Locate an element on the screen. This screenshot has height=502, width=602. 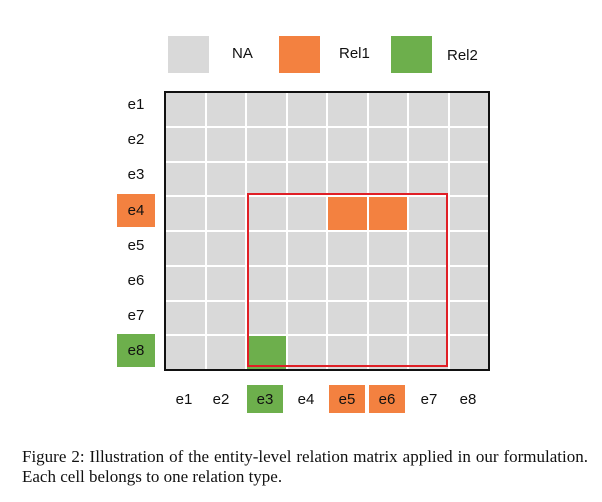
matrix-cell-e1-e5 is located at coordinates (347, 109).